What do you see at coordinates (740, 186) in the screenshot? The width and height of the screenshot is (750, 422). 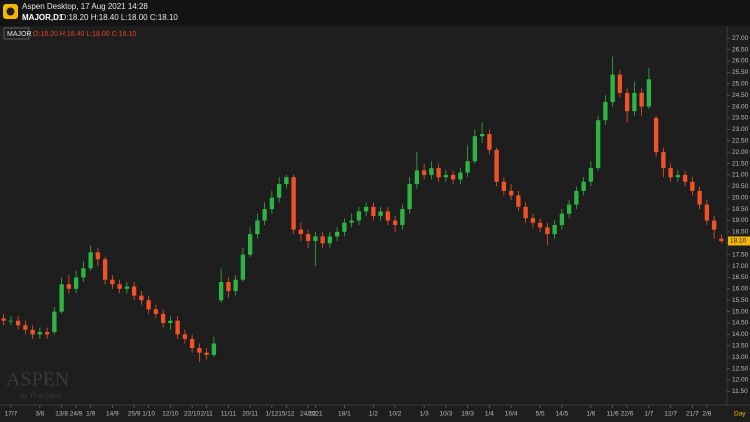 I see `y-tick-label: 20.50` at bounding box center [740, 186].